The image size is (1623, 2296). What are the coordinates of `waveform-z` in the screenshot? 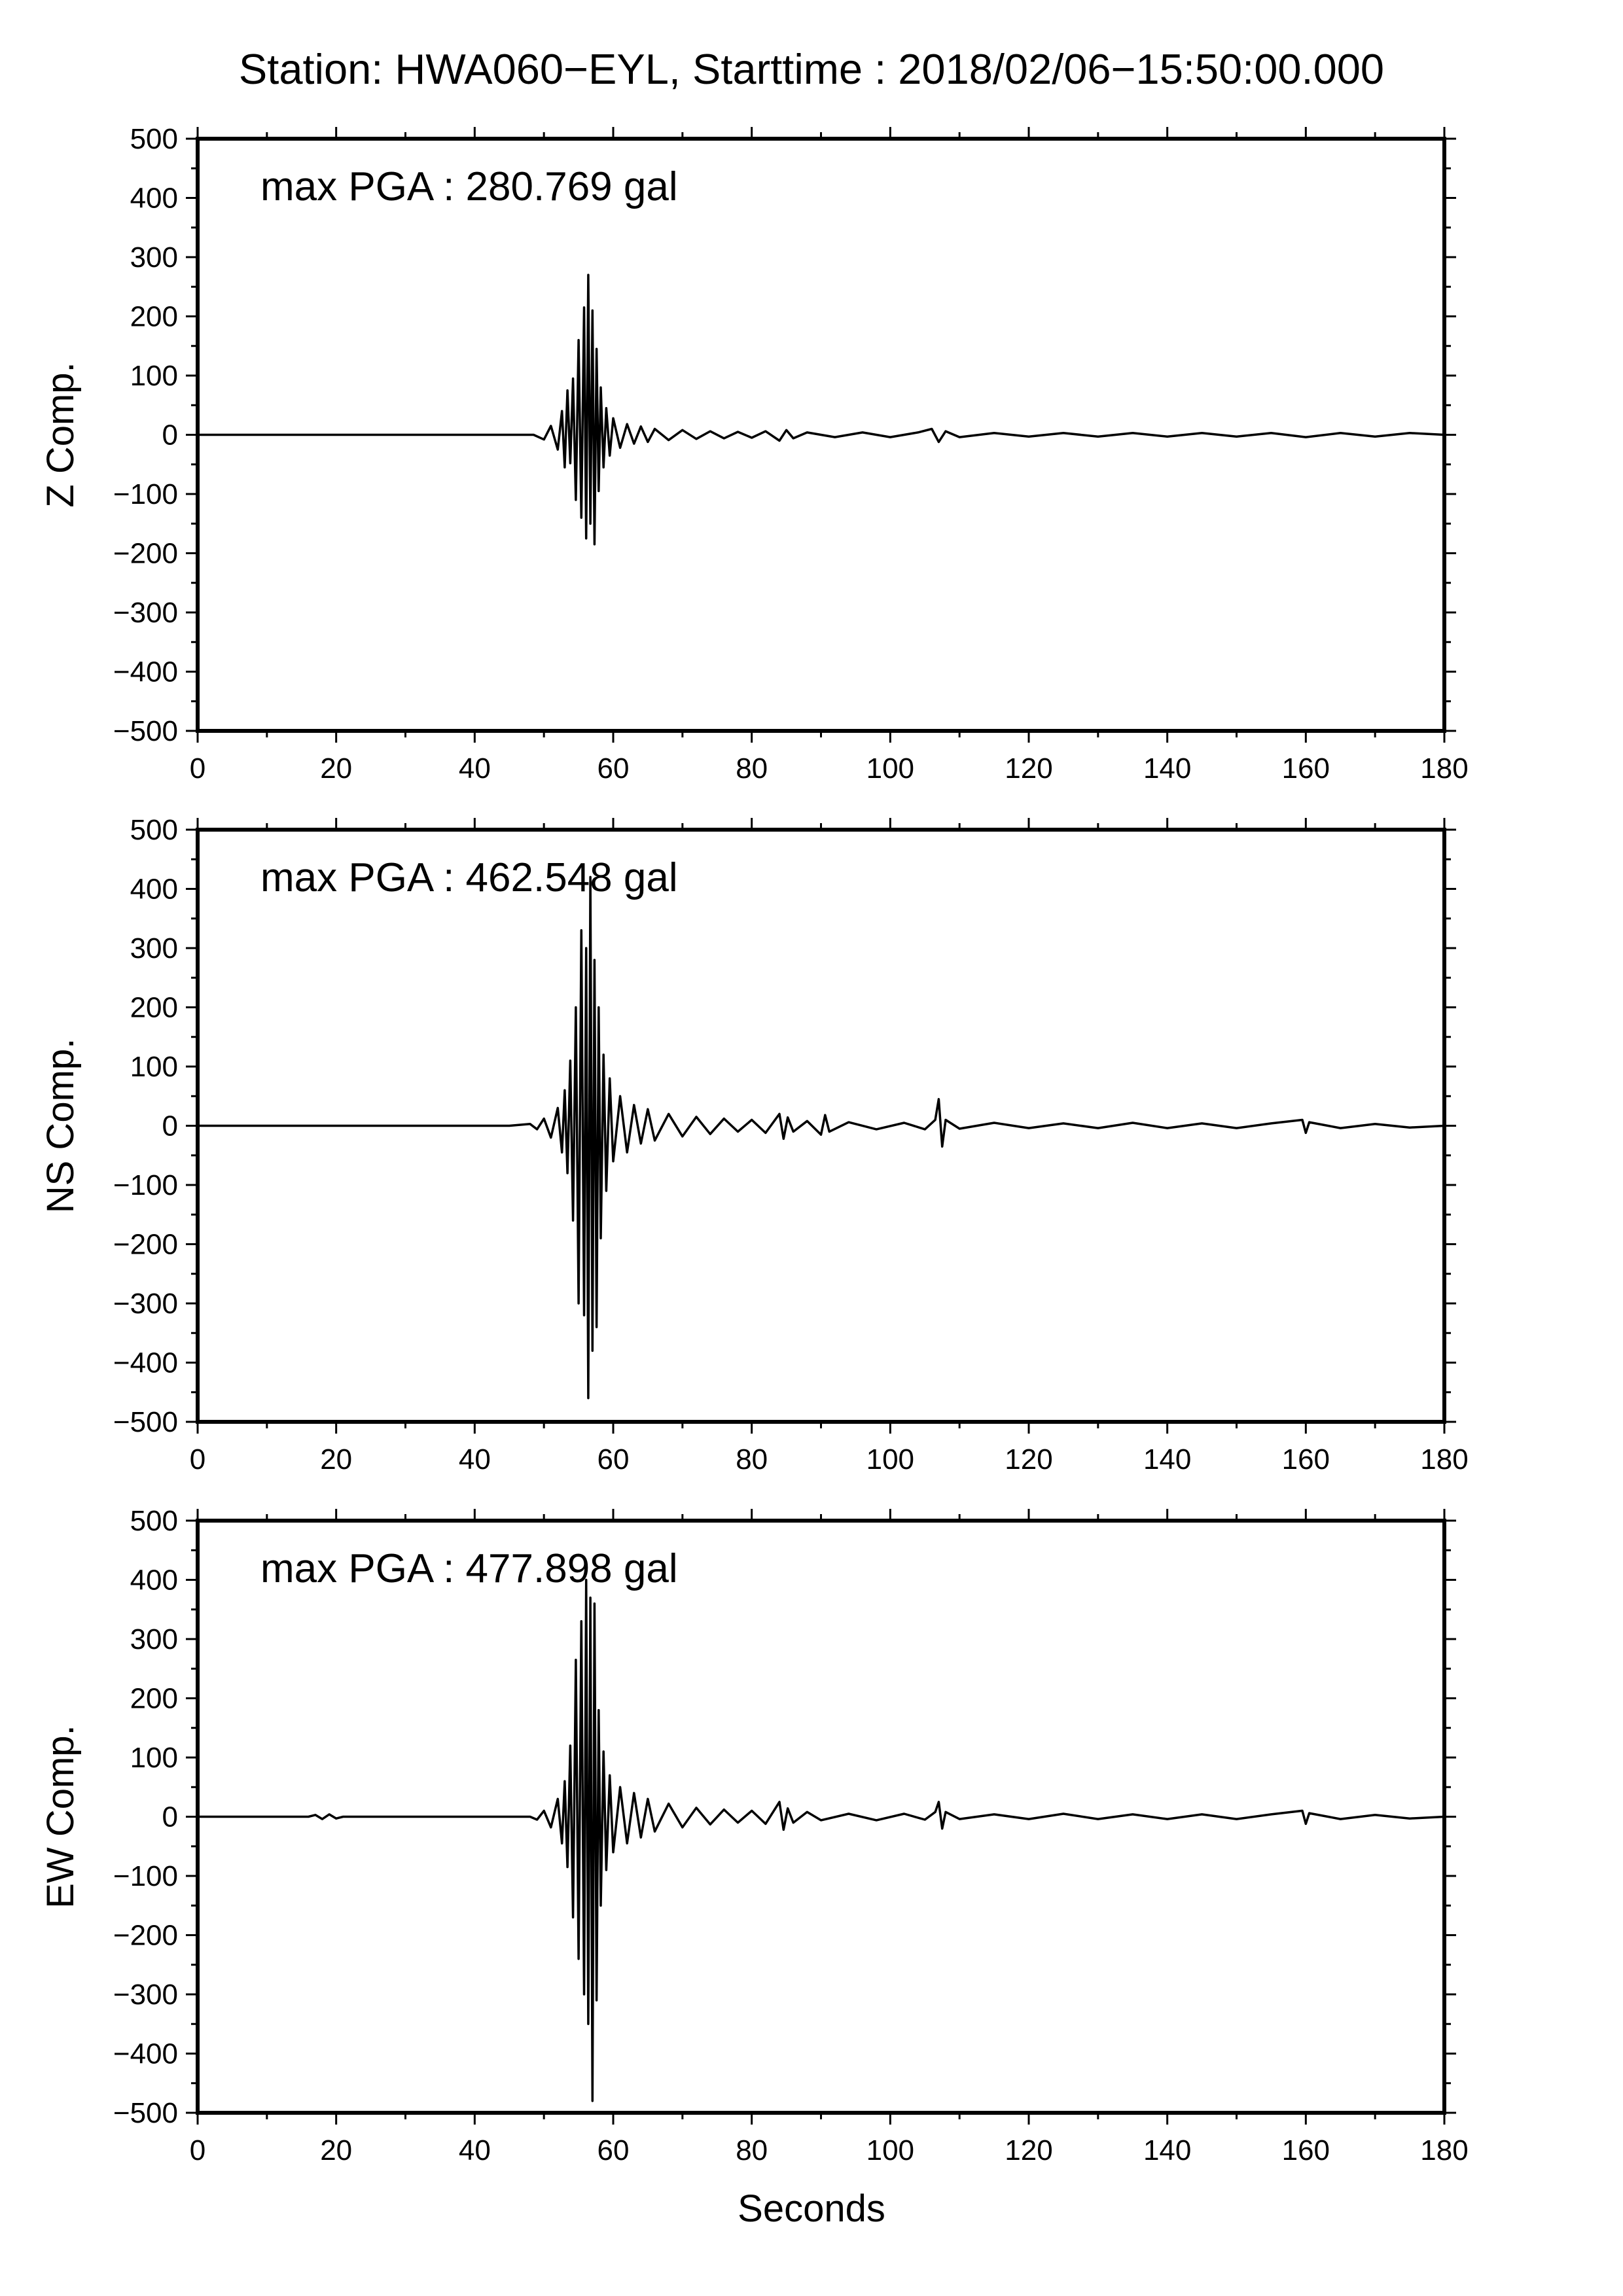 It's located at (821, 410).